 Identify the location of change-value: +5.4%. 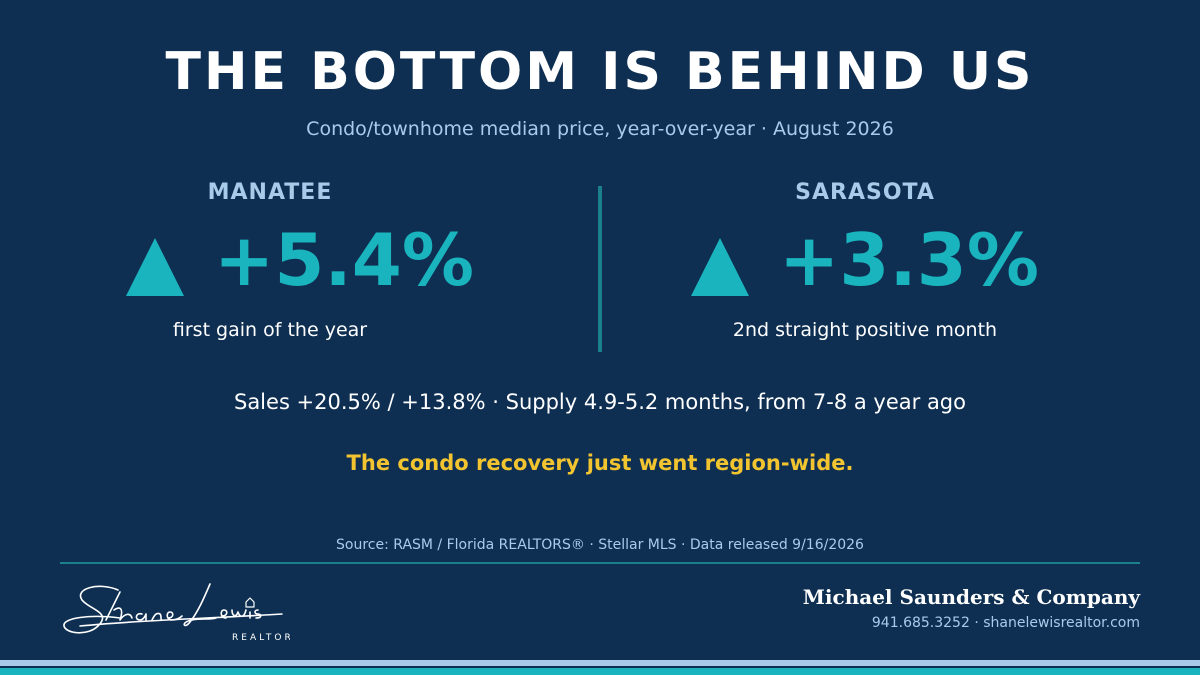
(343, 260).